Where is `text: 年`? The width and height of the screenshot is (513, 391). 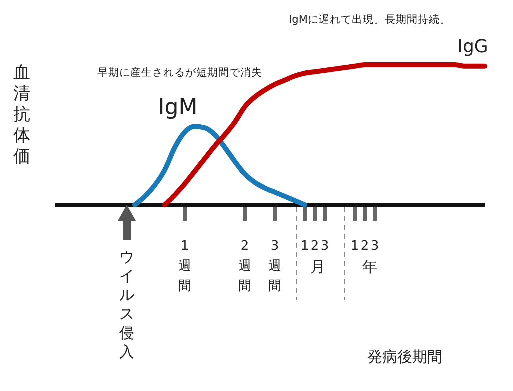
text: 年 is located at coordinates (370, 267).